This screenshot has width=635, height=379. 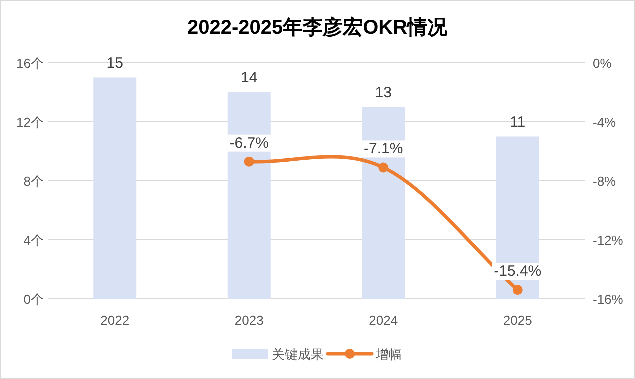 I want to click on y2-tick-label: -8%, so click(x=605, y=181).